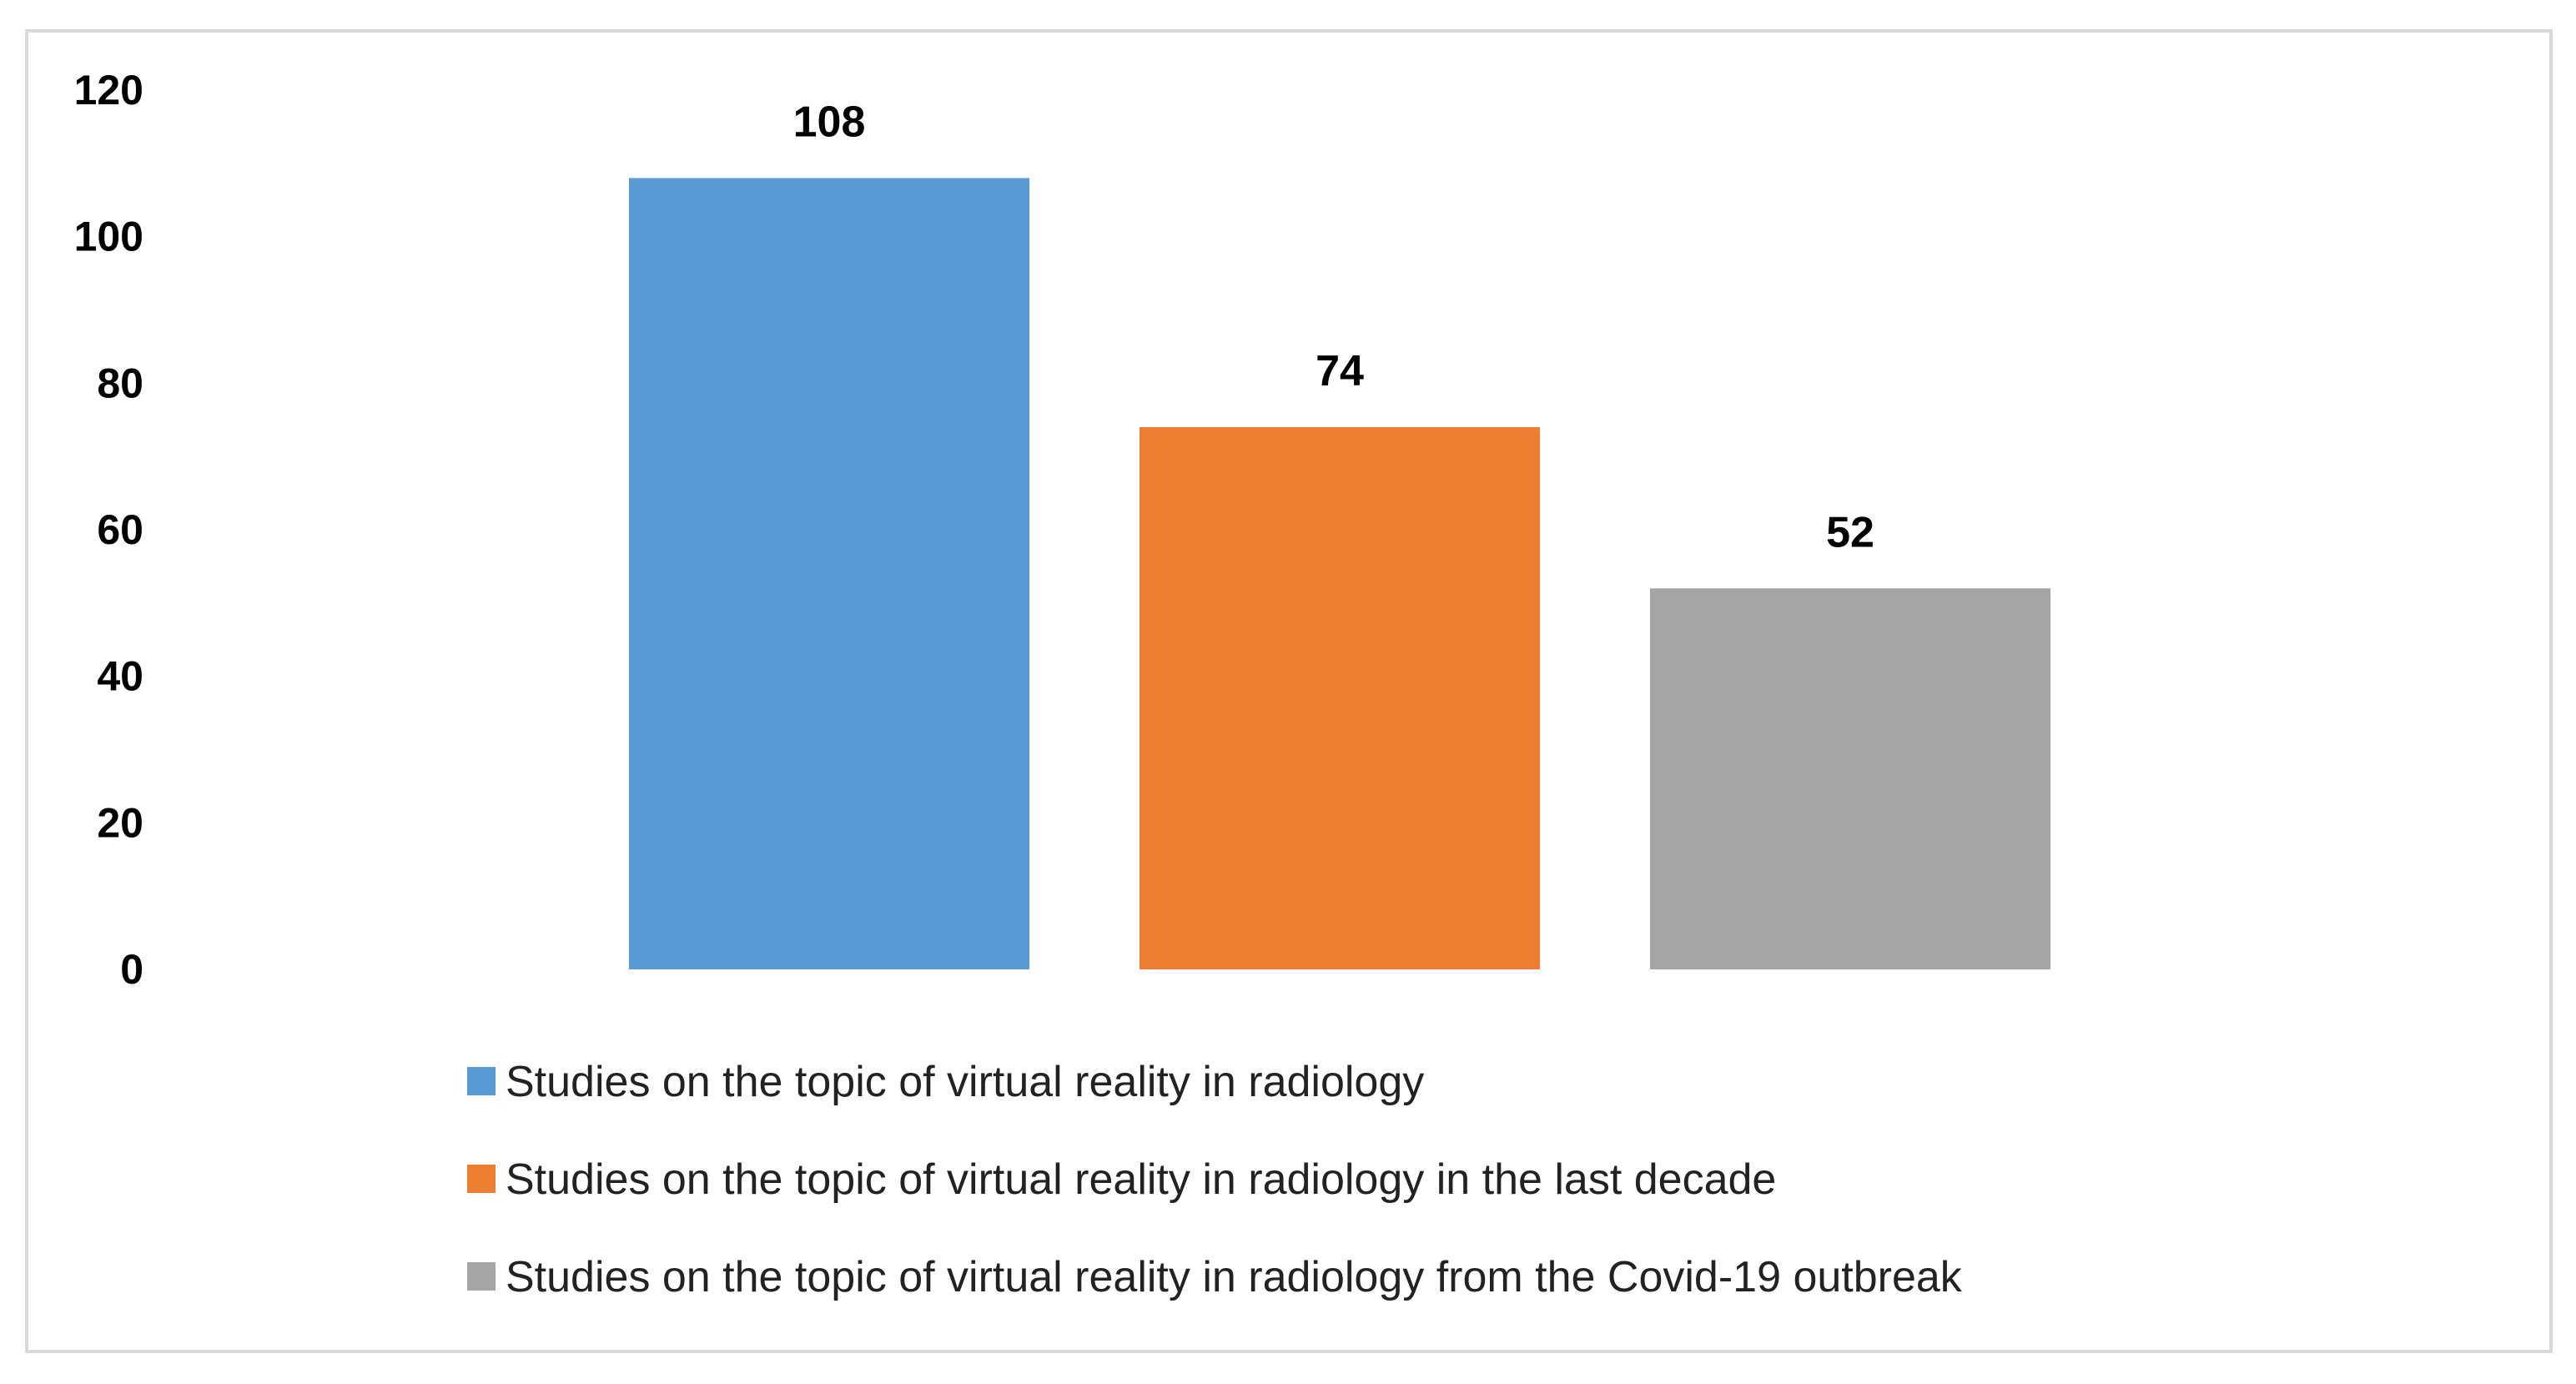 This screenshot has height=1384, width=2576. I want to click on y-tick-label: 100, so click(108, 237).